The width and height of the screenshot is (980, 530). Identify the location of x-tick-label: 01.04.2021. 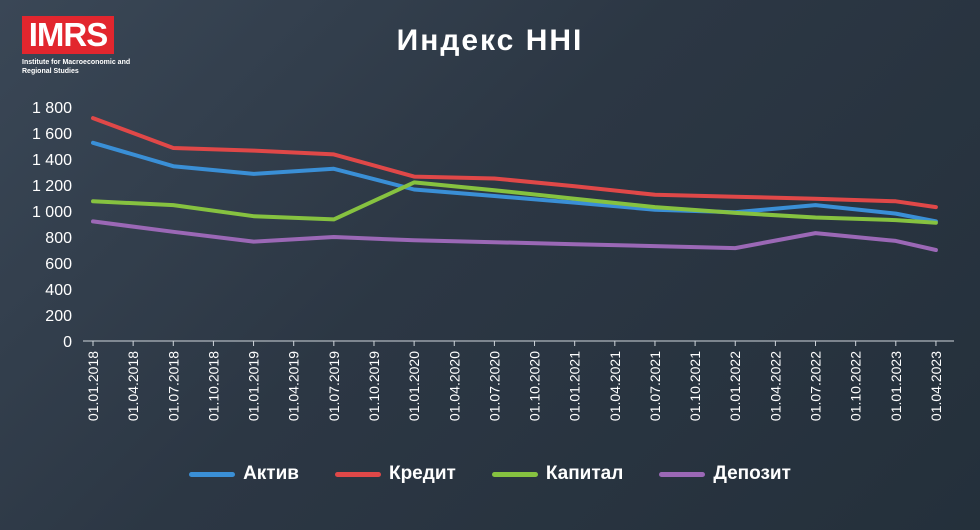
(615, 386).